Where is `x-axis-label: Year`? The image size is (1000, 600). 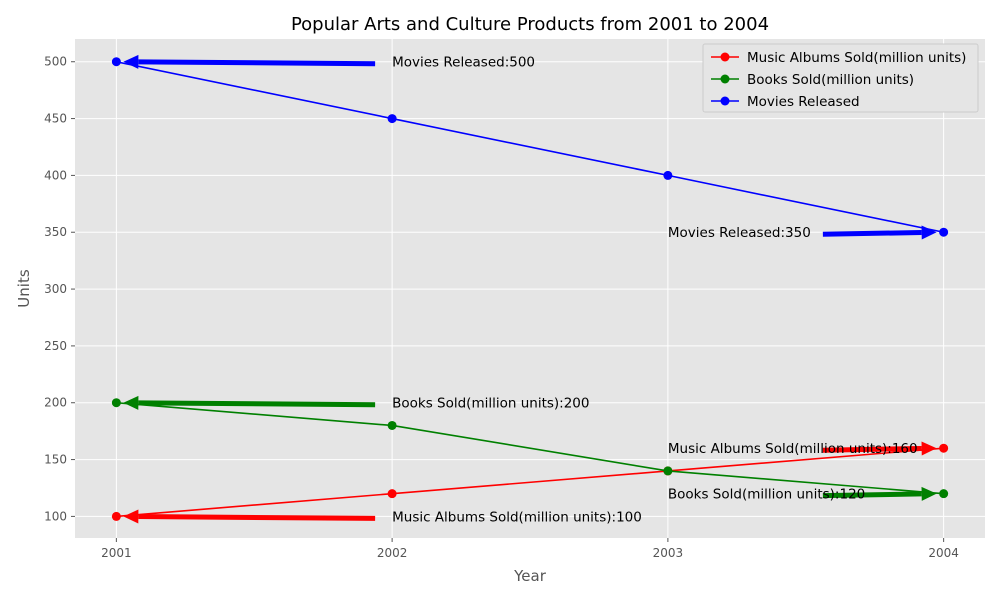 x-axis-label: Year is located at coordinates (530, 576).